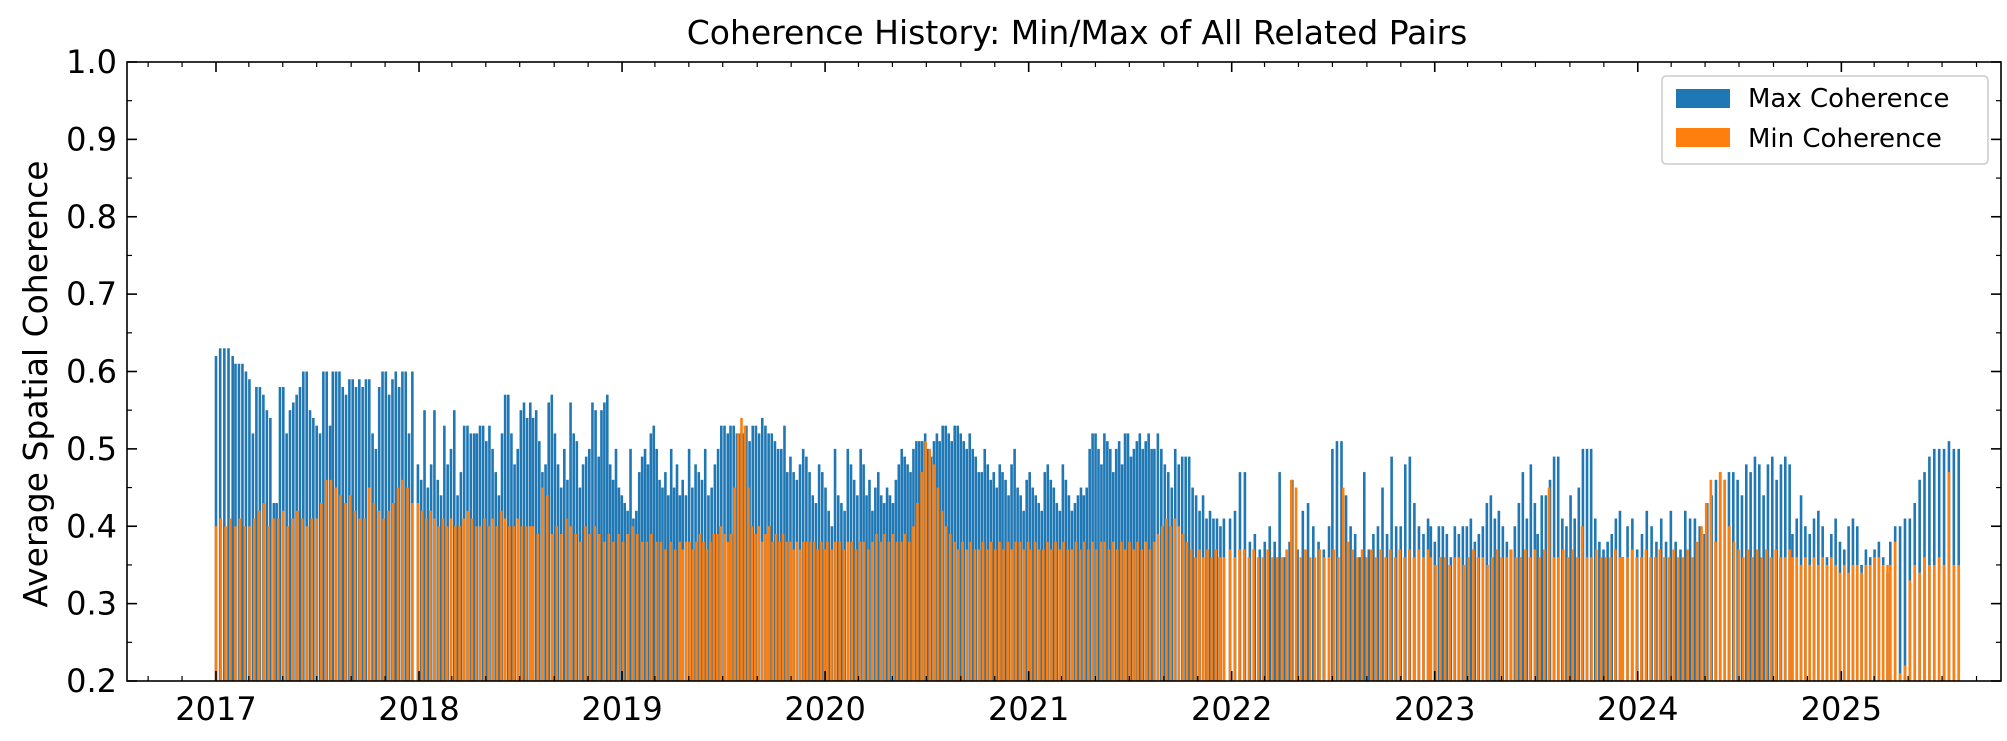 This screenshot has height=741, width=2007. Describe the element at coordinates (621, 709) in the screenshot. I see `x-tick-label: 2019` at that location.